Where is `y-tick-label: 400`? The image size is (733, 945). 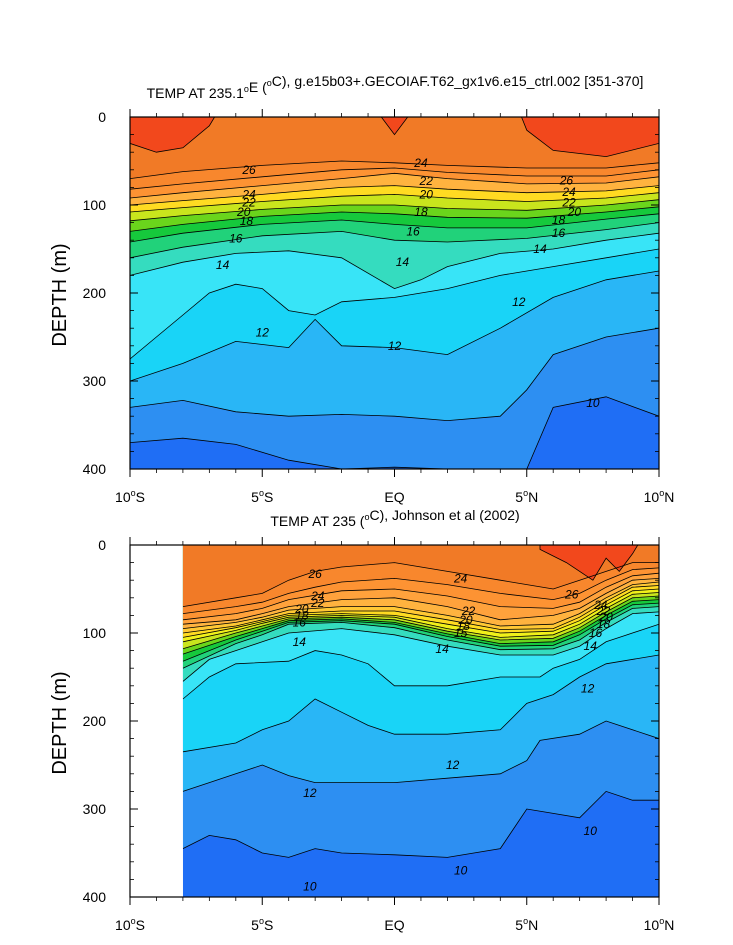 y-tick-label: 400 is located at coordinates (95, 897).